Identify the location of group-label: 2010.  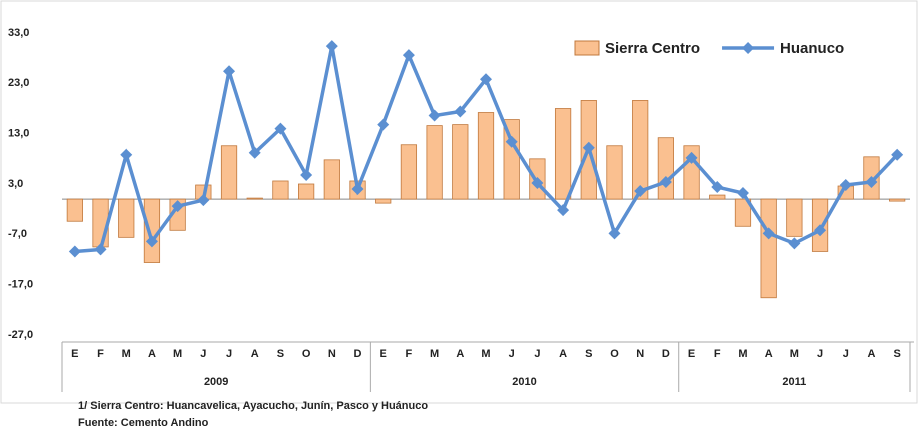
(524, 382).